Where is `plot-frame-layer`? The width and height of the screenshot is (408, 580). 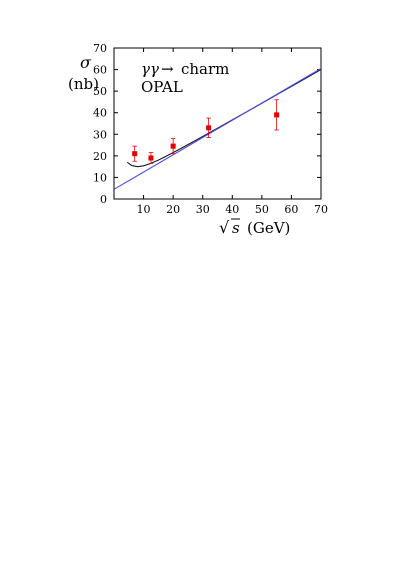
plot-frame-layer is located at coordinates (217, 123).